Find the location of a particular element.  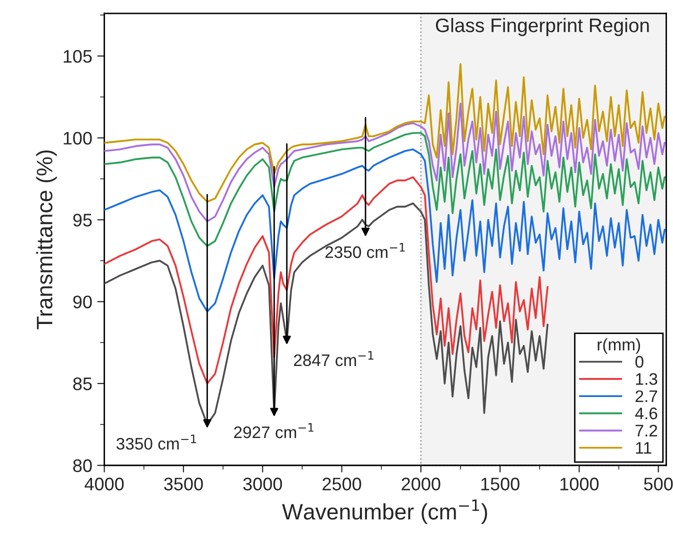

x-tick-label: 4000 is located at coordinates (104, 484).